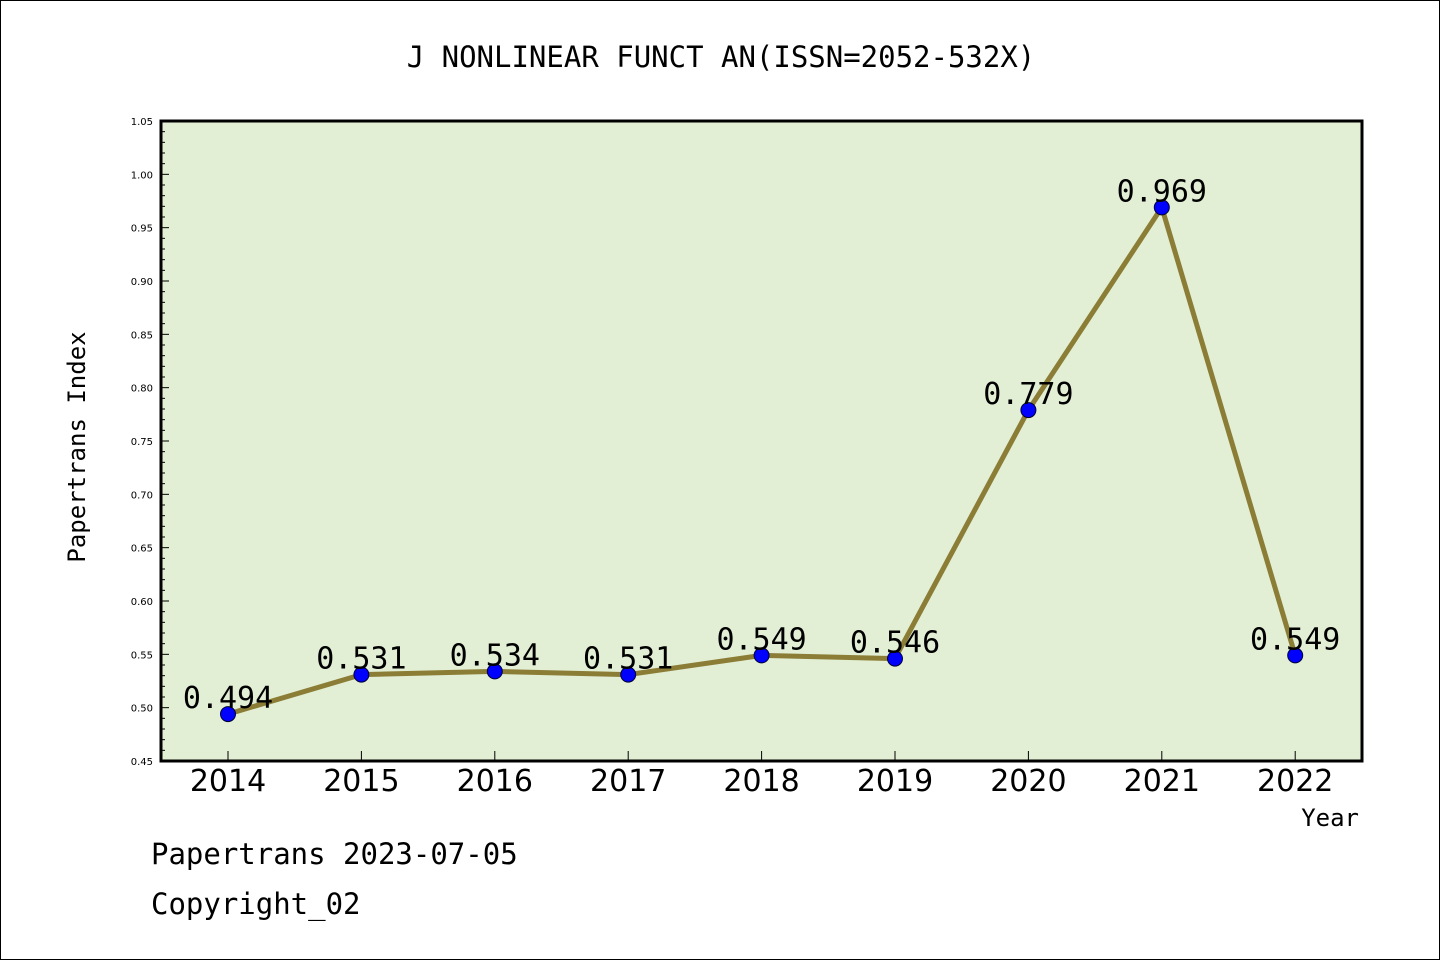  I want to click on y-tick-label: 0.80, so click(142, 389).